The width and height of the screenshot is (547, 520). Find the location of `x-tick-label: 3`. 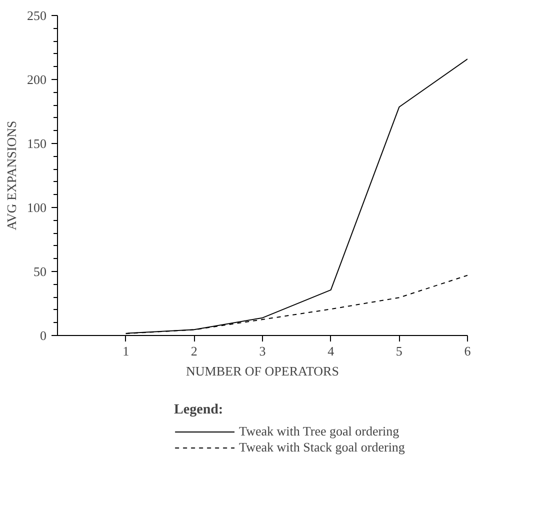

x-tick-label: 3 is located at coordinates (262, 351).